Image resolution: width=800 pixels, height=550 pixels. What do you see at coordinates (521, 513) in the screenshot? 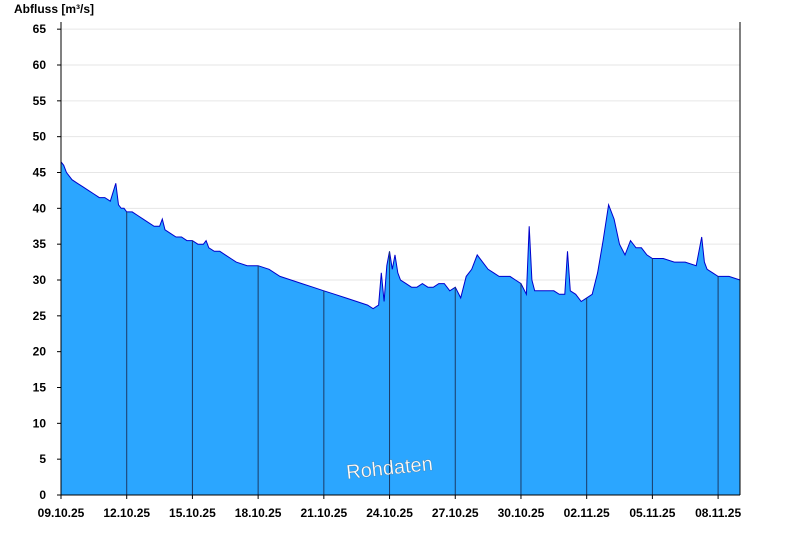
I see `x-tick-label: 30.10.25` at bounding box center [521, 513].